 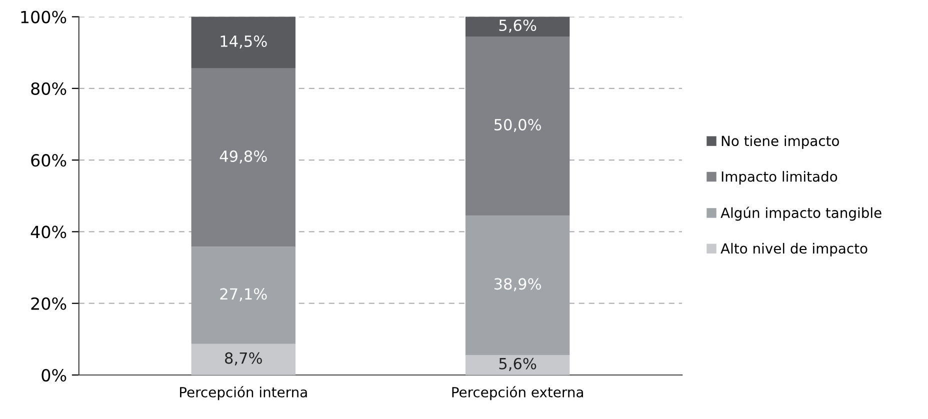 I want to click on y-tick-label: 40%, so click(x=48, y=232).